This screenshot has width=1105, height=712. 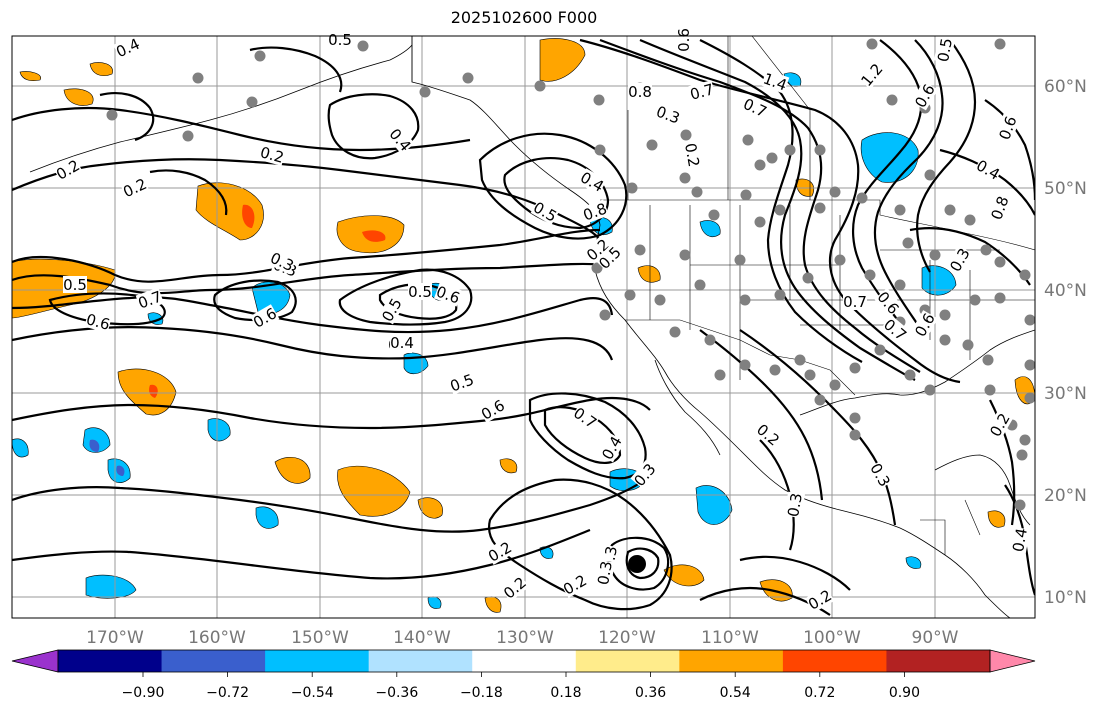 I want to click on colorbar-tick-label: −0.18, so click(x=481, y=693).